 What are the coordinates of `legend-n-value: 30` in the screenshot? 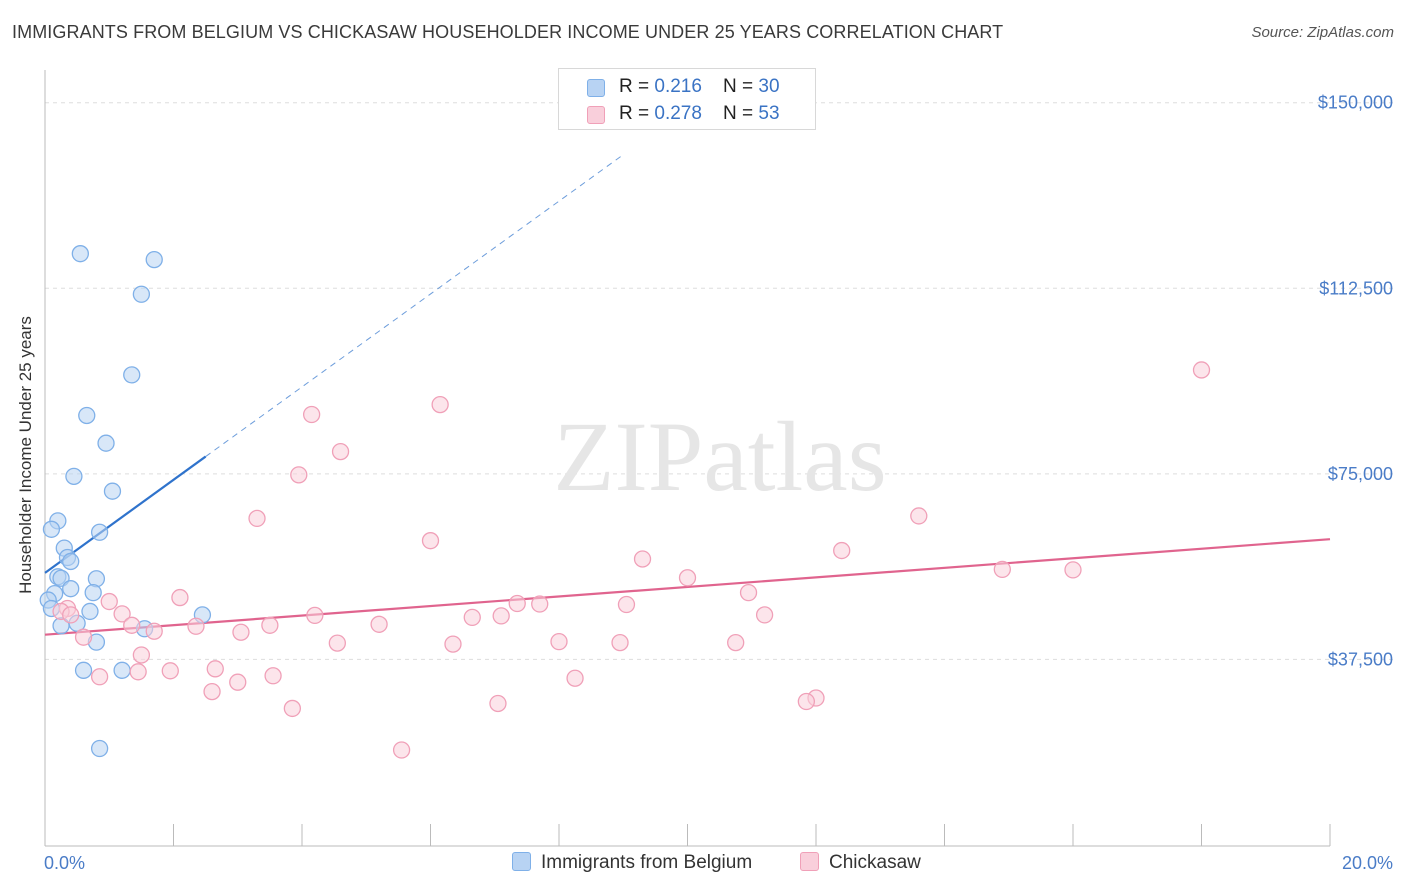 It's located at (769, 86).